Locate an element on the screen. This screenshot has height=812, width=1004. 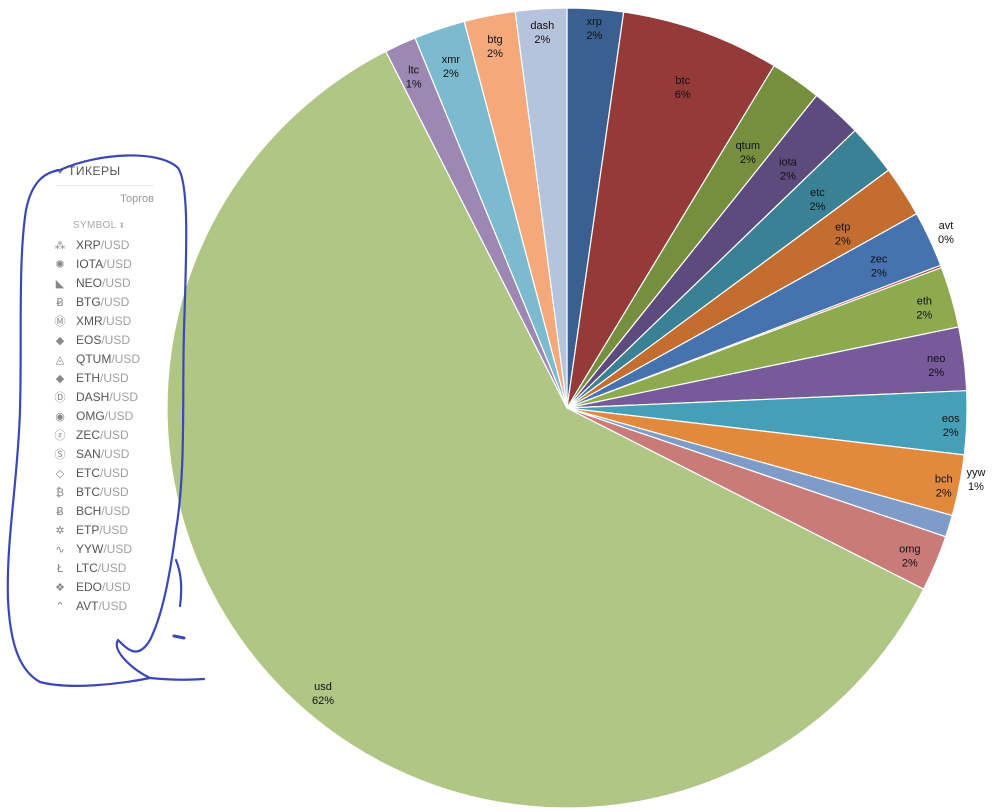
omg-icon: ◉ is located at coordinates (60, 416).